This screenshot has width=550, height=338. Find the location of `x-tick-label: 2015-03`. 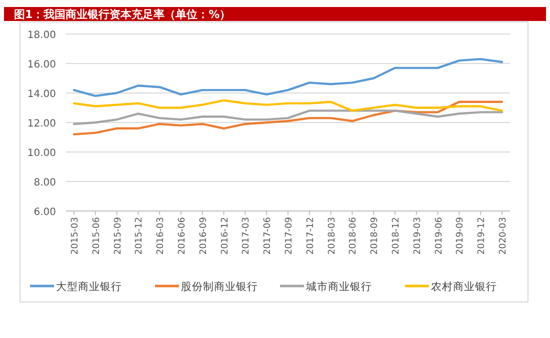

x-tick-label: 2015-03 is located at coordinates (75, 236).